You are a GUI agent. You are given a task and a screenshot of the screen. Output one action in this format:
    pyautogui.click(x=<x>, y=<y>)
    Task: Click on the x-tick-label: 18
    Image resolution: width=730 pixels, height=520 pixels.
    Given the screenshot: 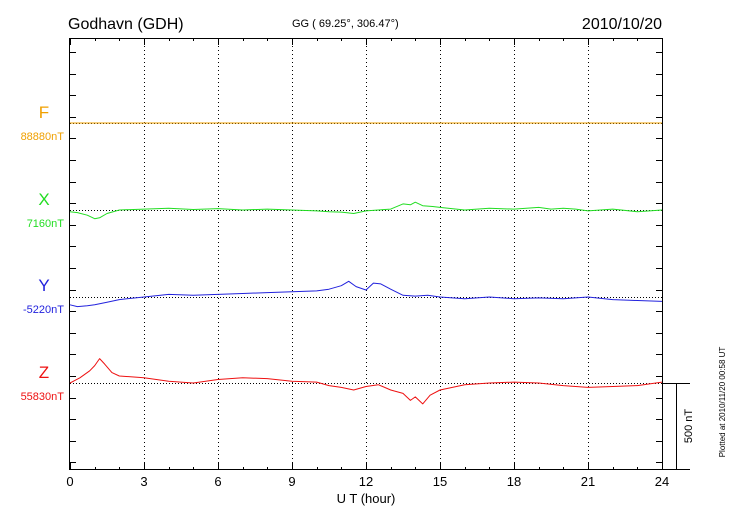 What is the action you would take?
    pyautogui.click(x=514, y=481)
    